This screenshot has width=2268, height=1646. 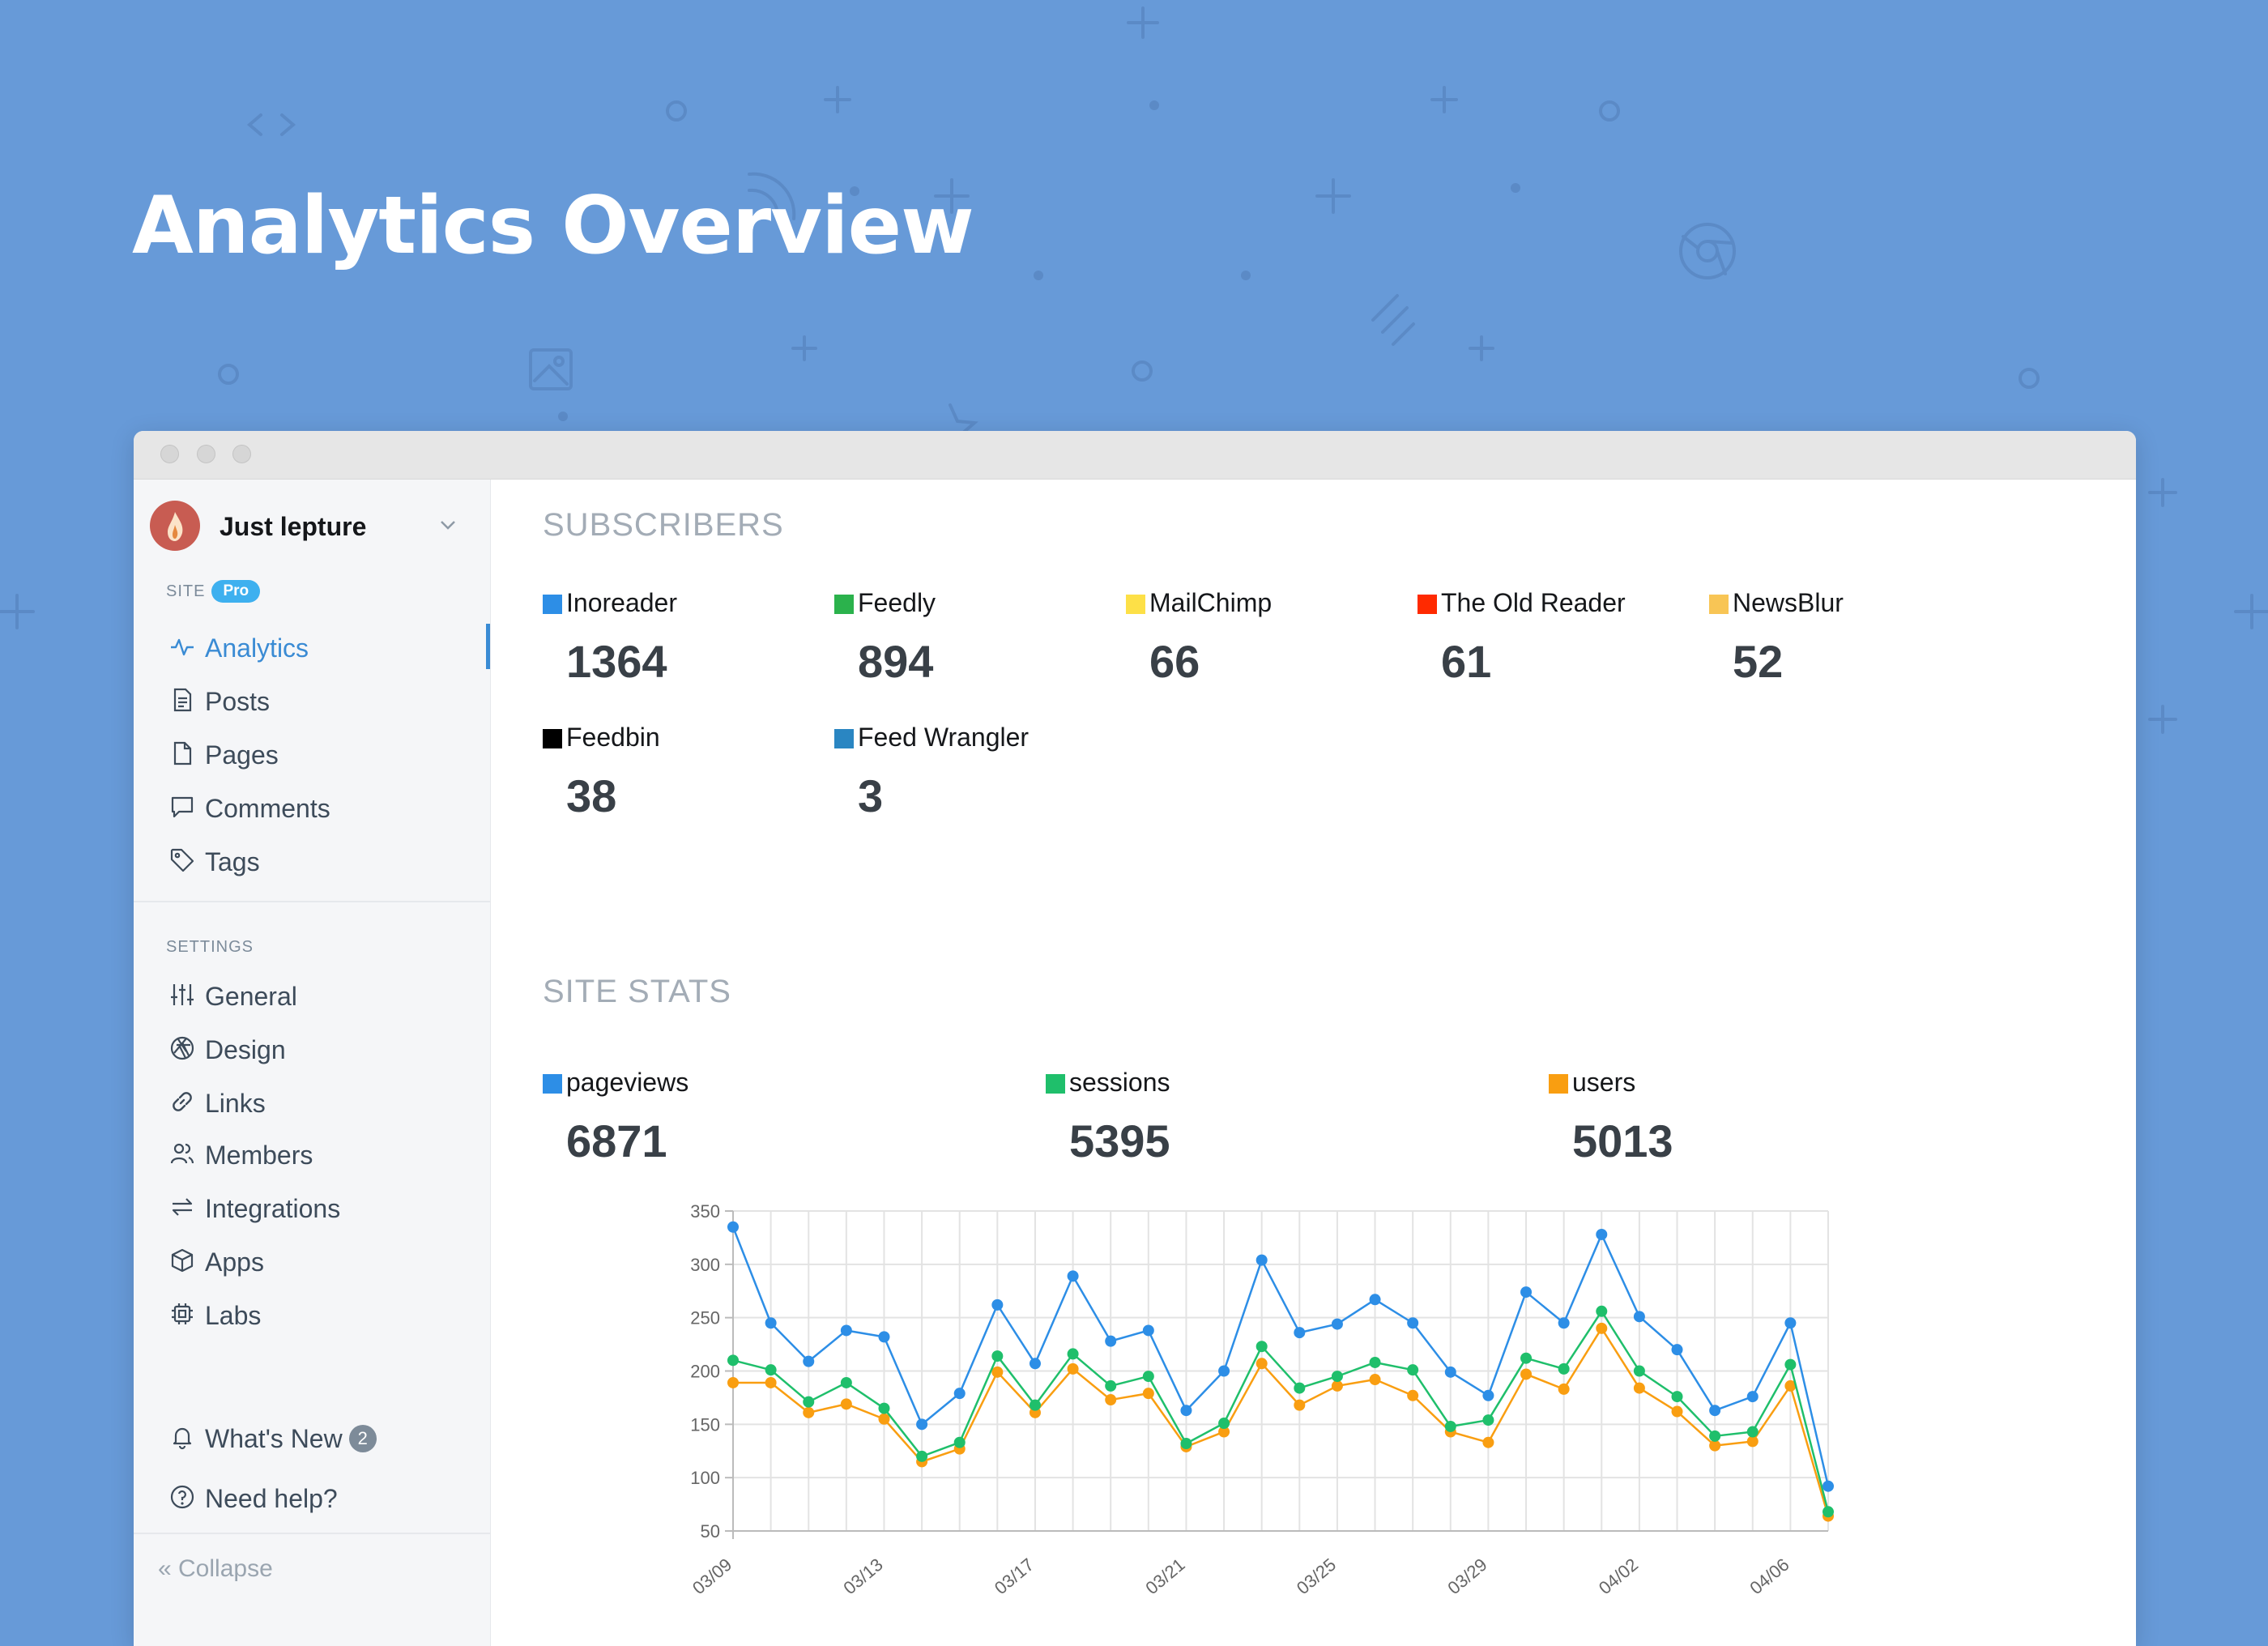 I want to click on stat-value: 894, so click(x=896, y=661).